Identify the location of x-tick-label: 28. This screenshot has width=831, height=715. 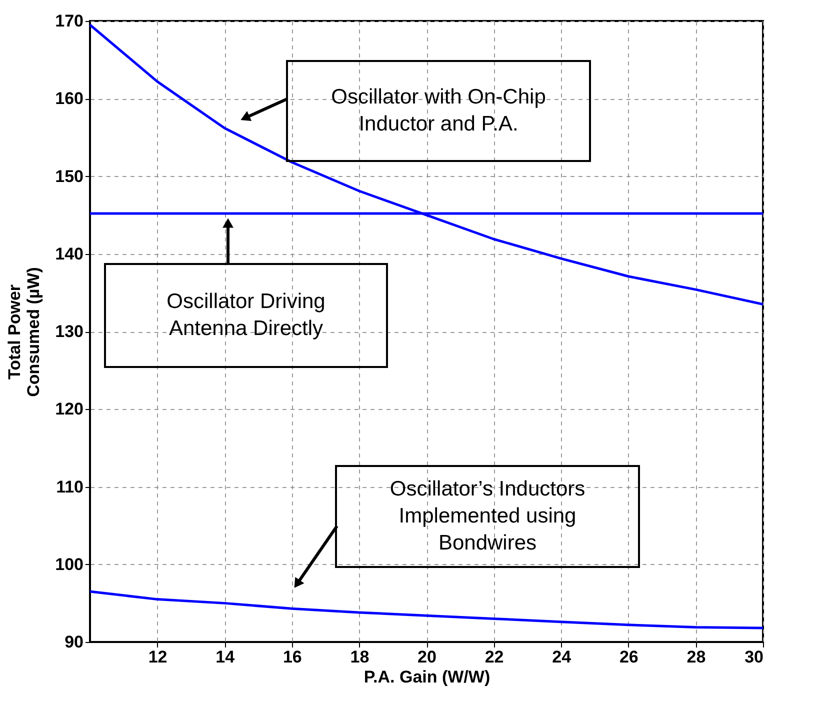
(696, 657).